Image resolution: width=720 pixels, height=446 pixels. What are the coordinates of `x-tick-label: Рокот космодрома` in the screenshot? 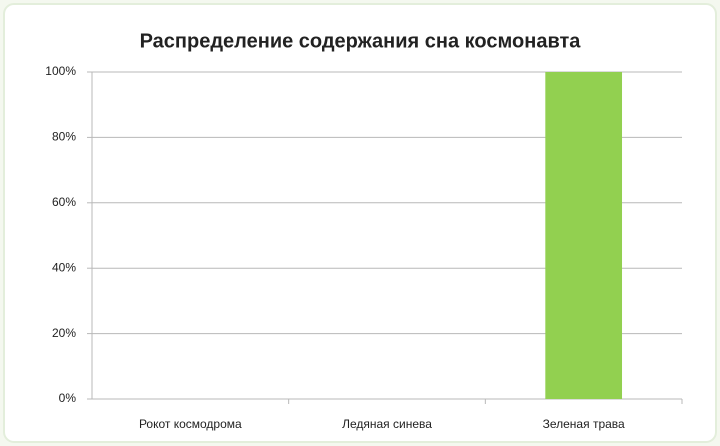 It's located at (190, 424).